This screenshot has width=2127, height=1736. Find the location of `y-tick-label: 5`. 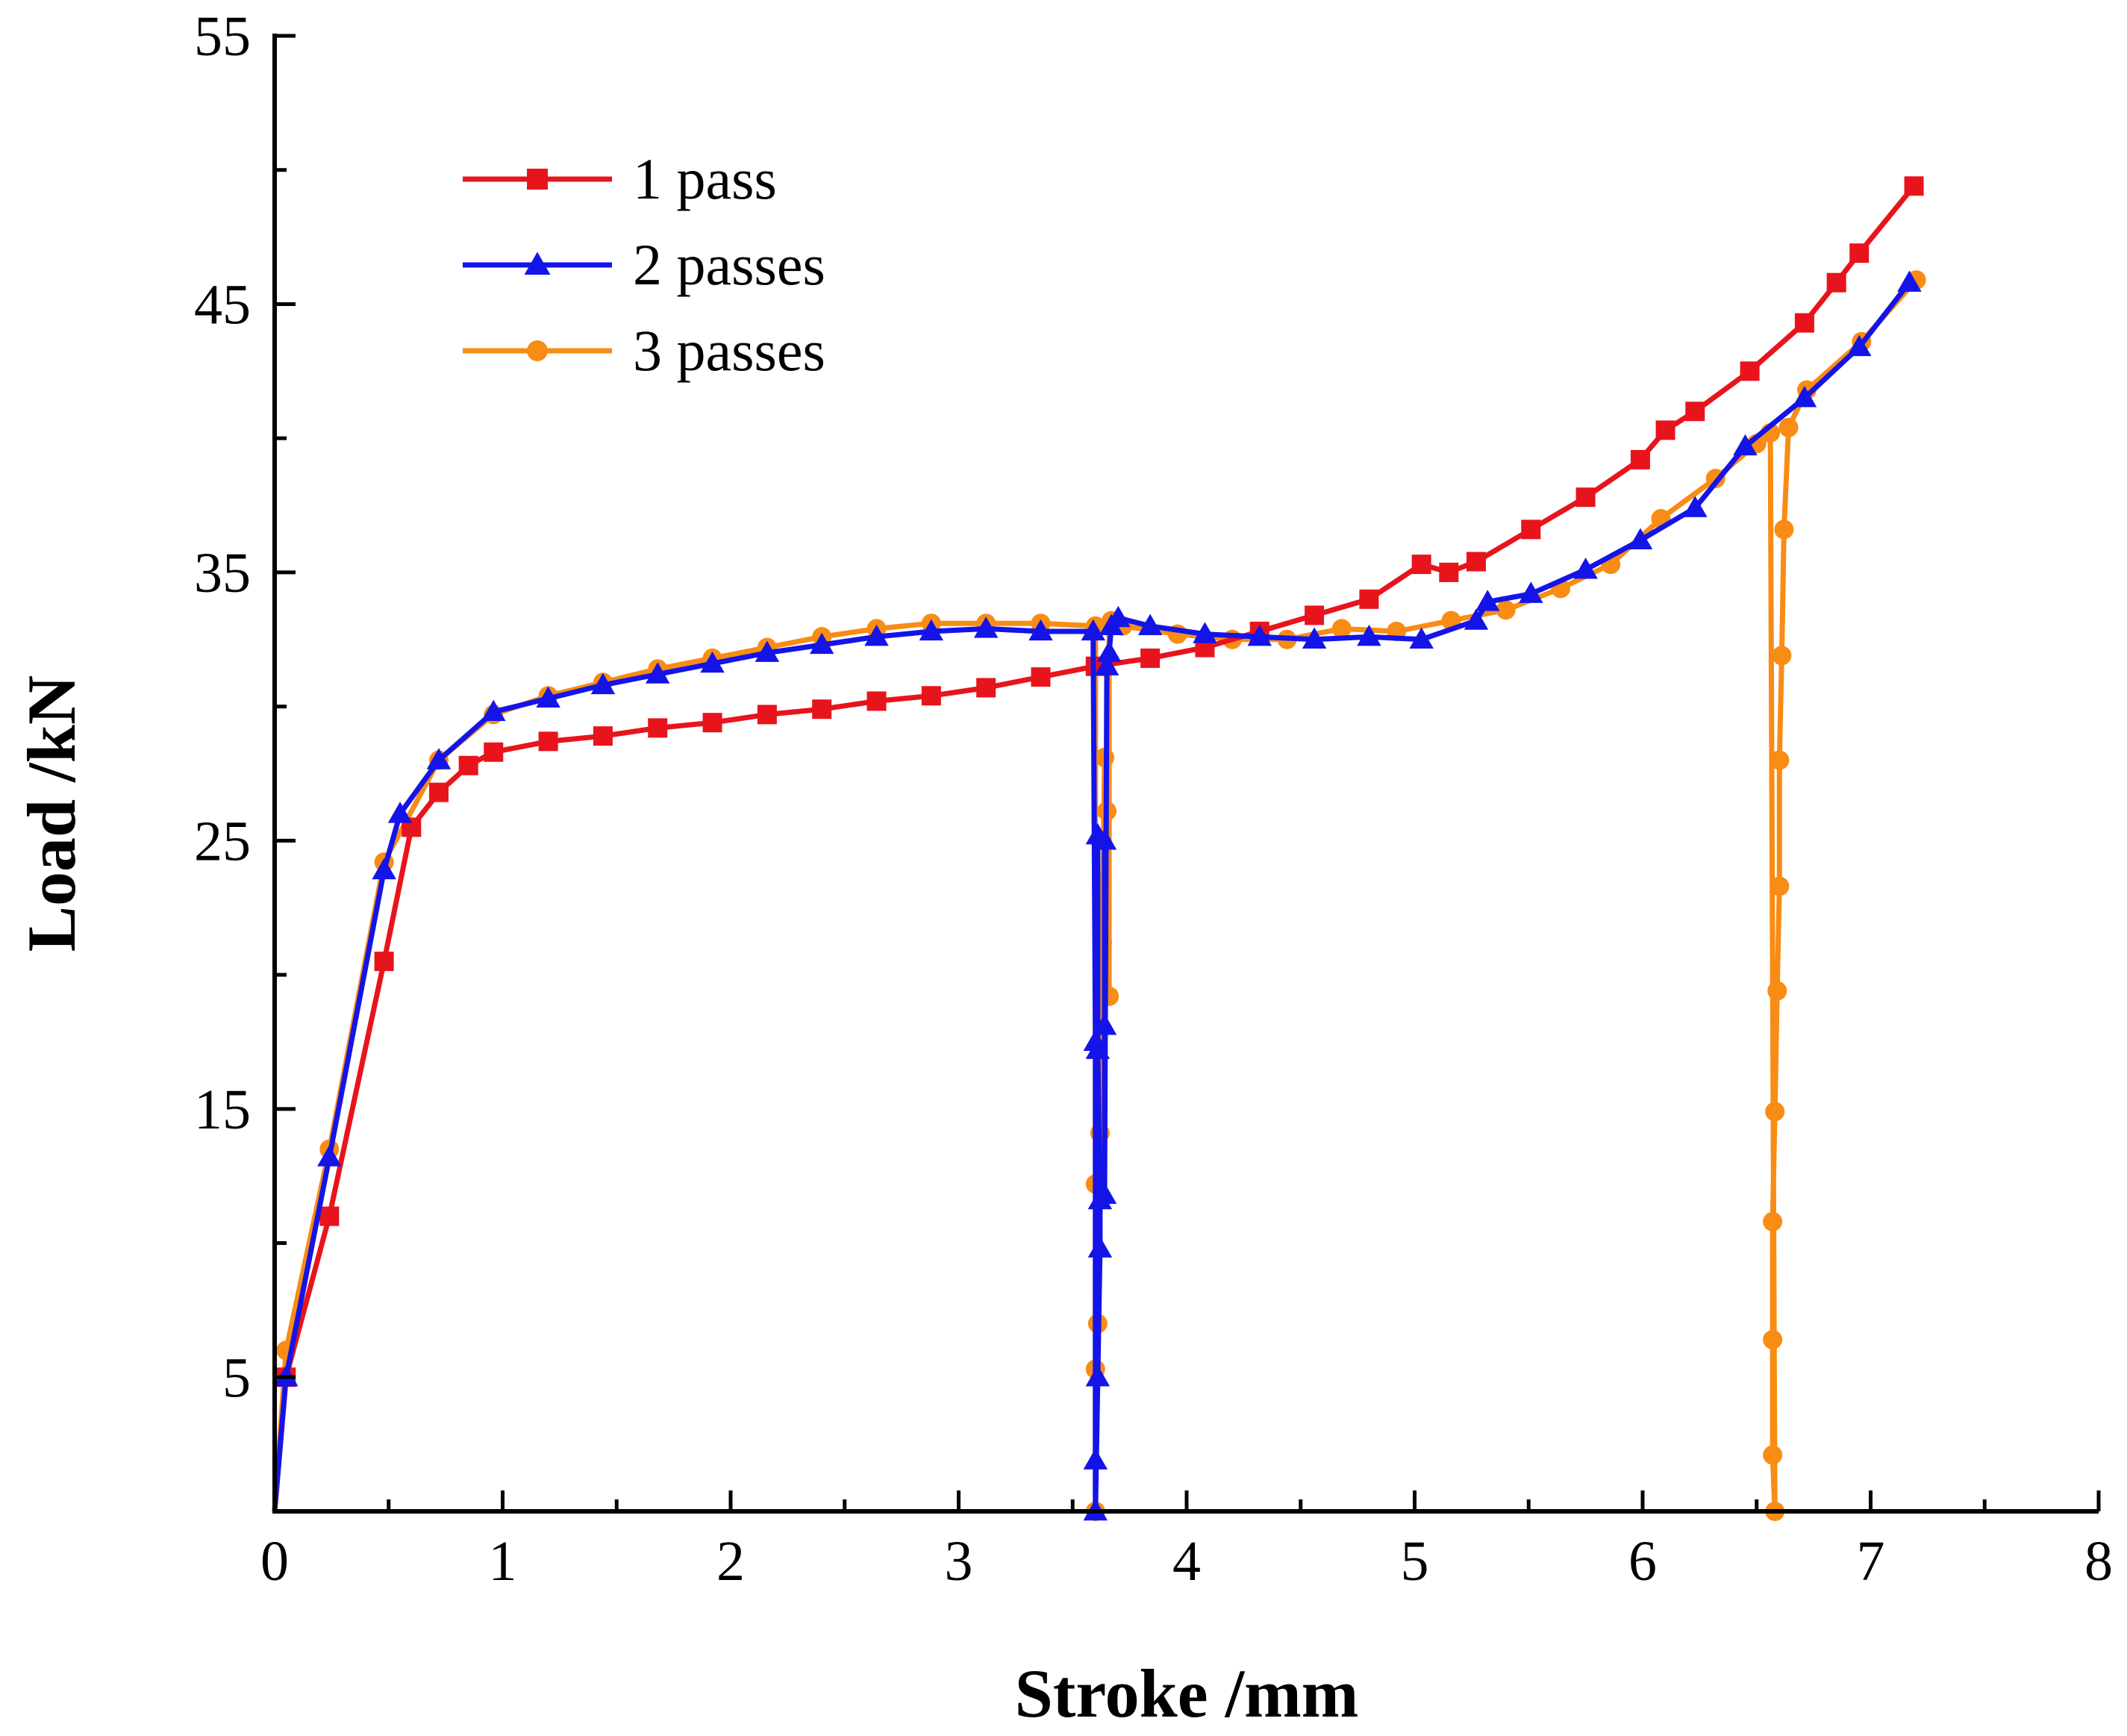

y-tick-label: 5 is located at coordinates (236, 1378).